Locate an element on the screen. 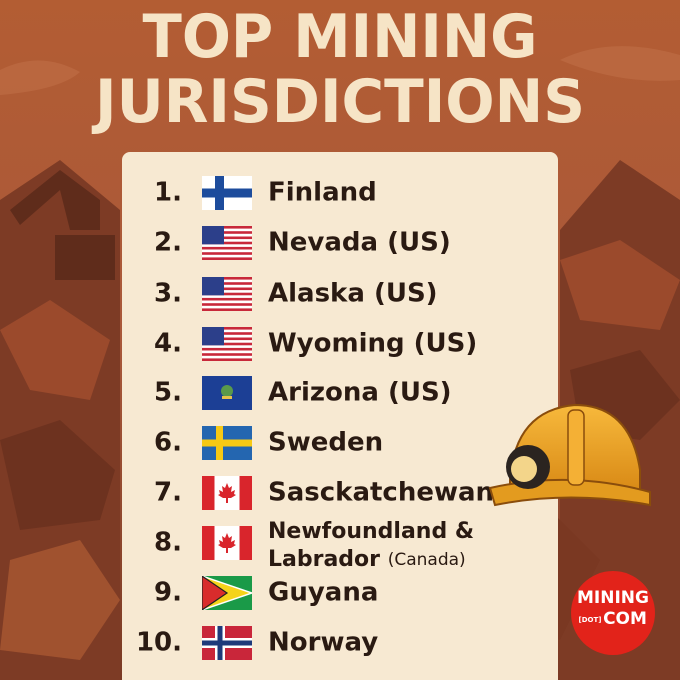 This screenshot has height=680, width=680. rank: 3. is located at coordinates (168, 294).